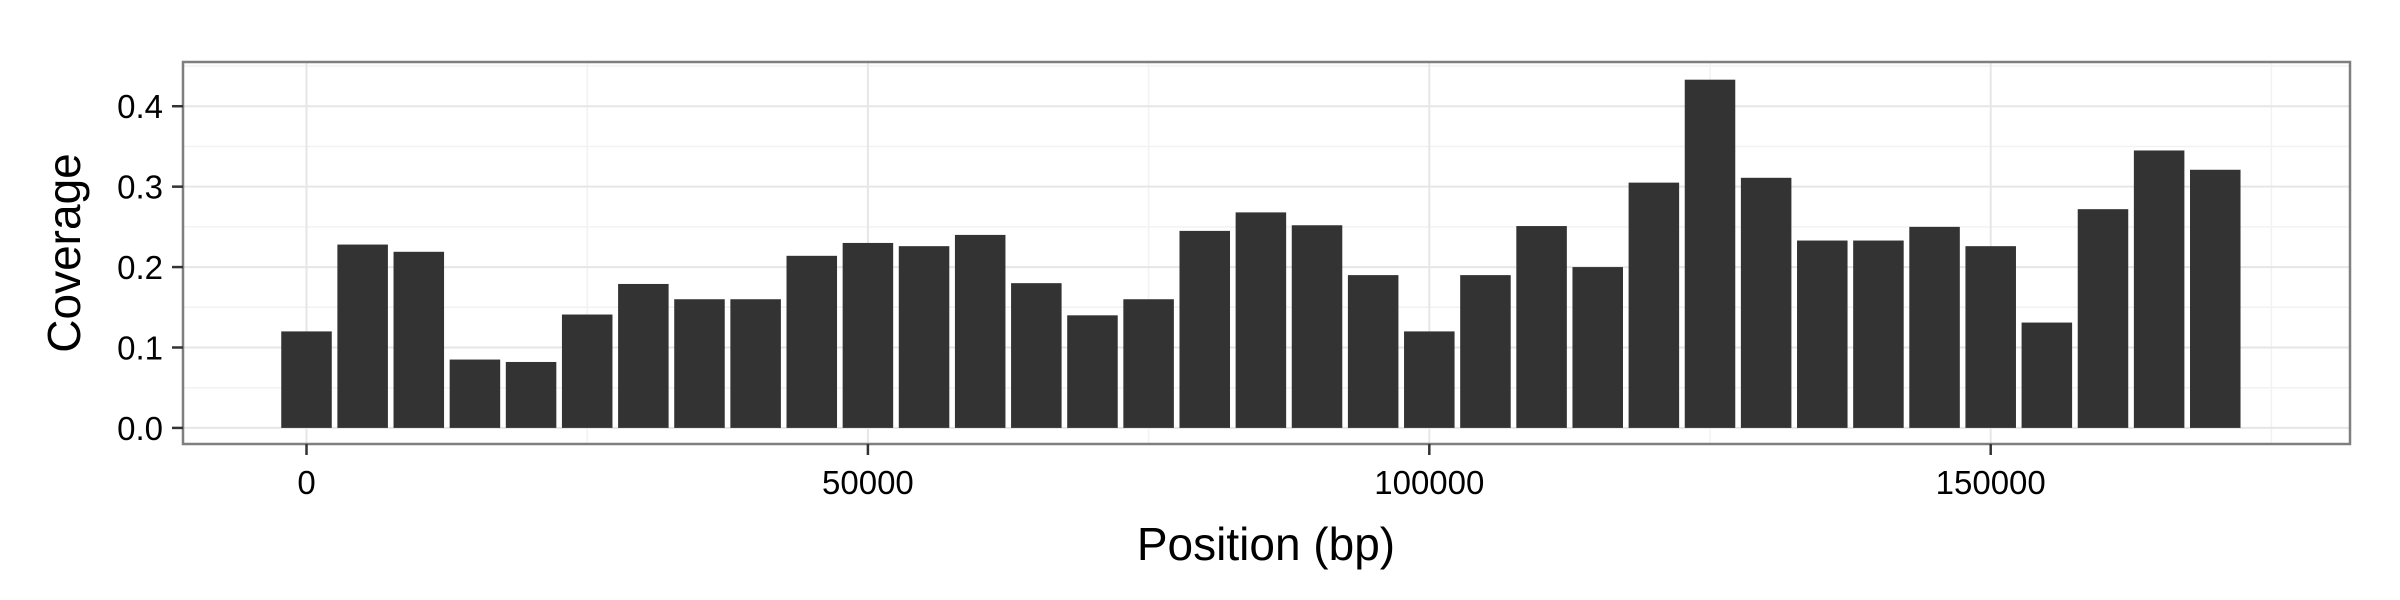 Image resolution: width=2400 pixels, height=600 pixels. I want to click on x-tick-label: 50000, so click(868, 482).